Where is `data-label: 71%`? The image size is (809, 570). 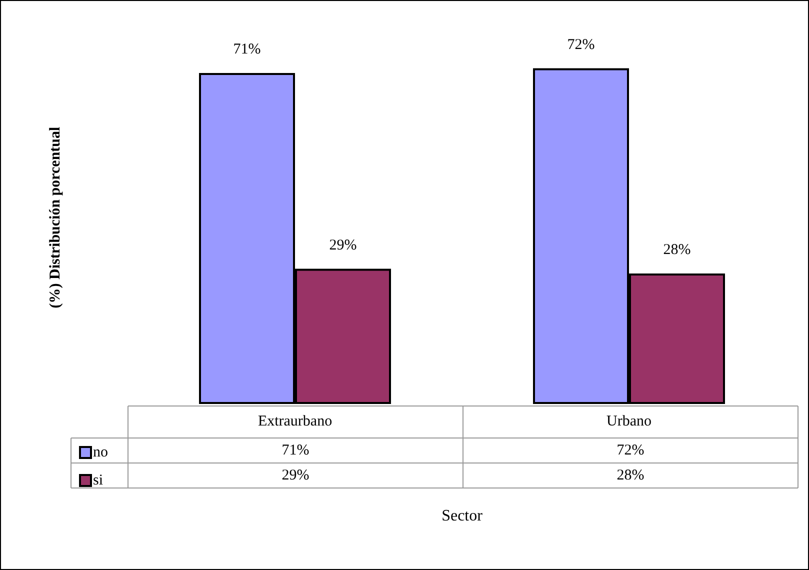
data-label: 71% is located at coordinates (296, 450).